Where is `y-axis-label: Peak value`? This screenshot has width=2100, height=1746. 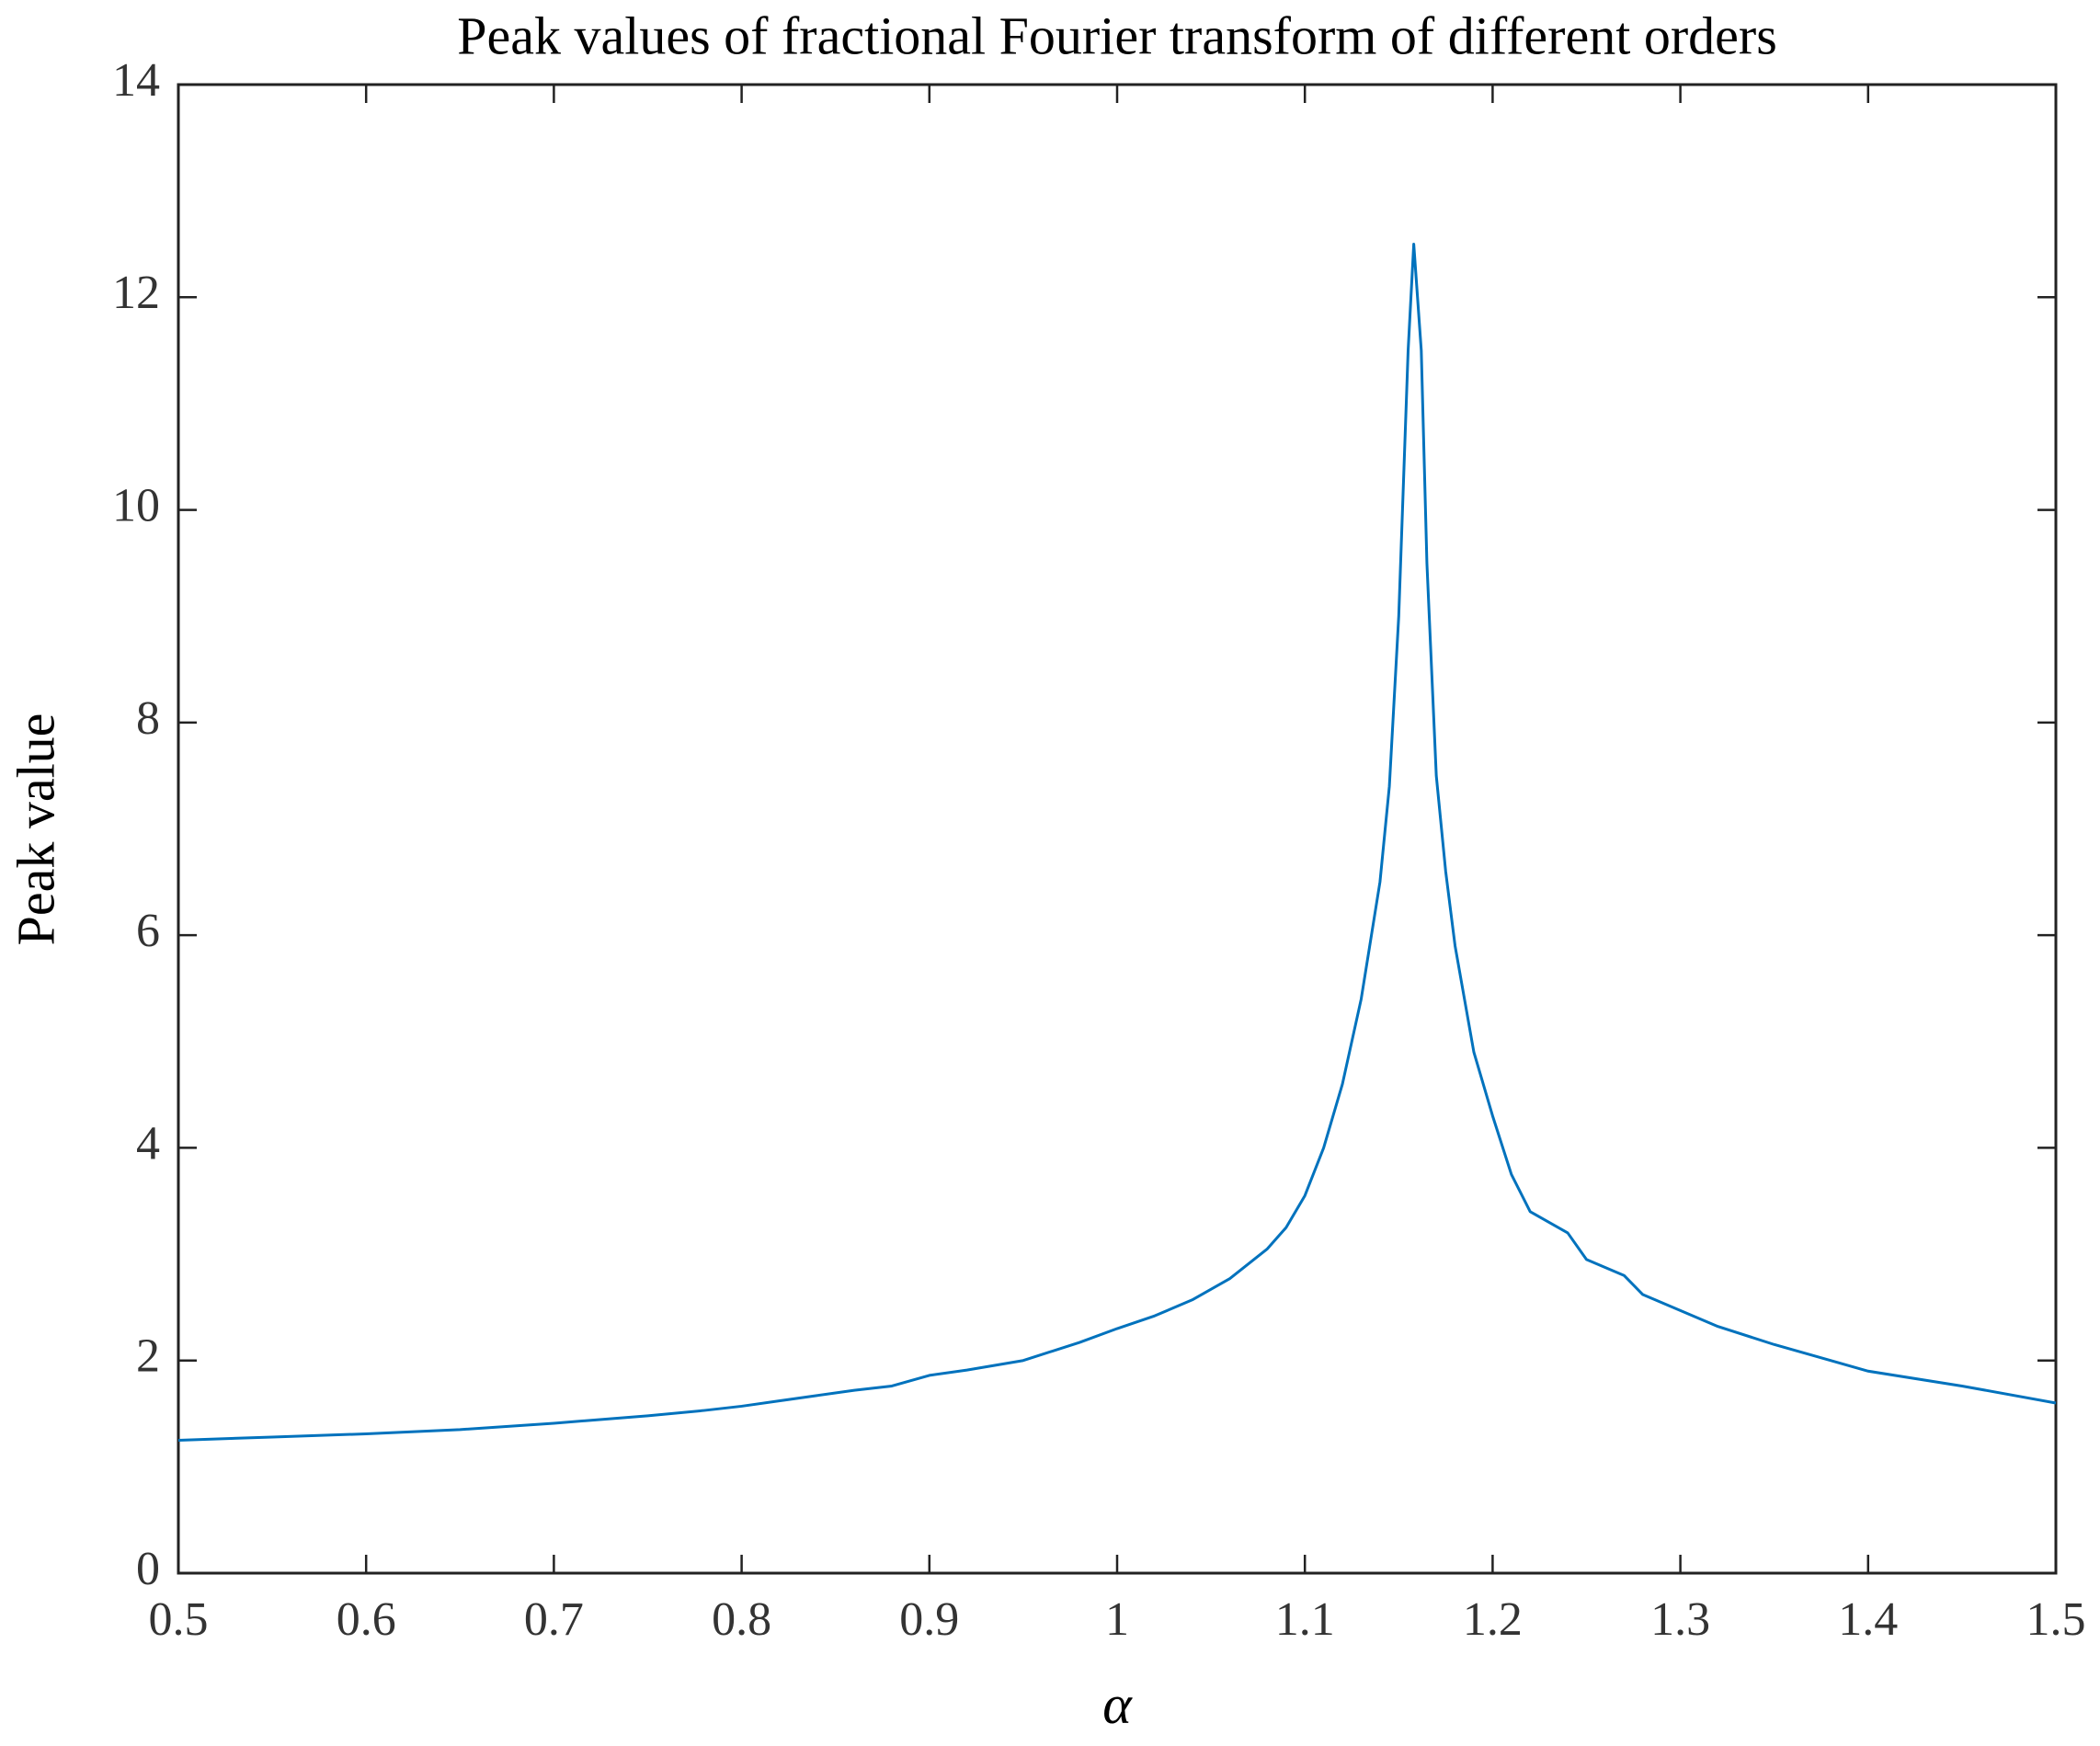
y-axis-label: Peak value is located at coordinates (35, 829).